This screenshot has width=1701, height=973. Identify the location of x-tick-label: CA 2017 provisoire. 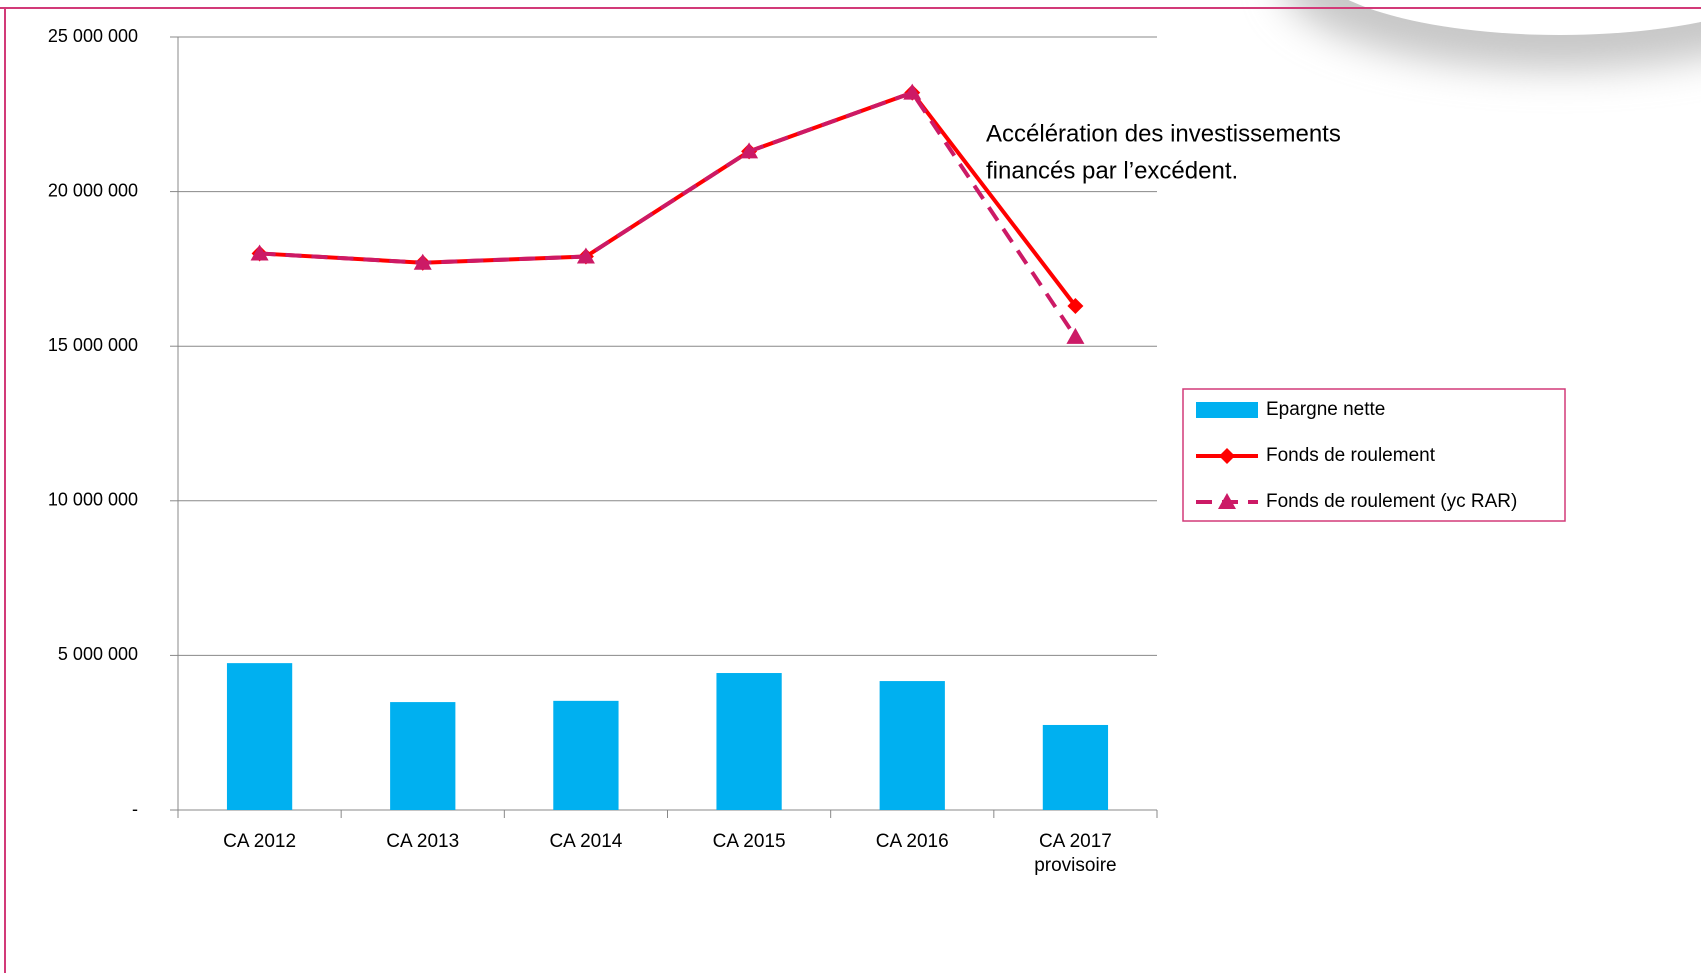
(1075, 853).